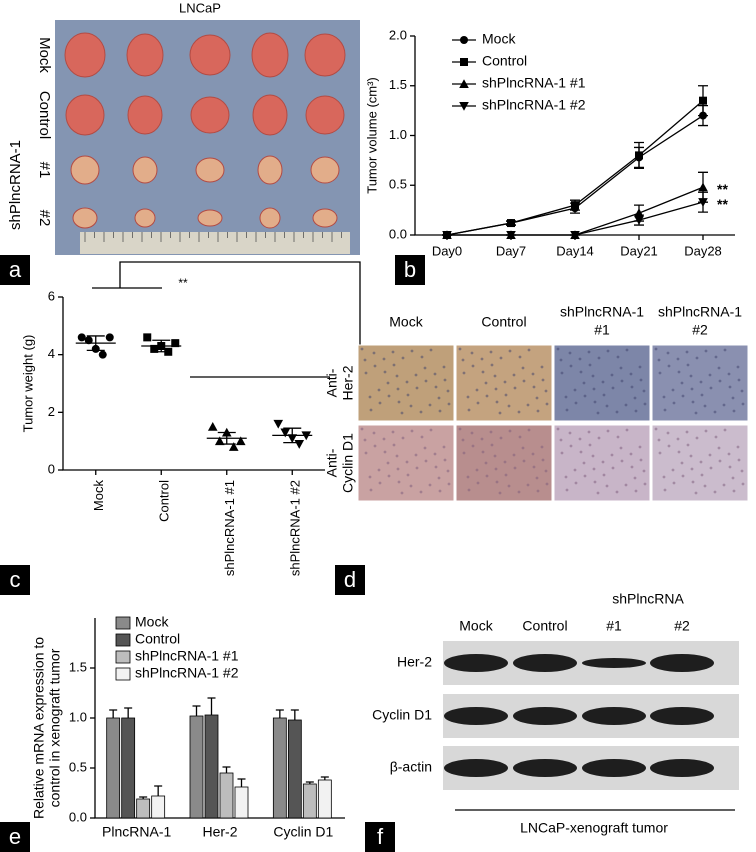 The height and width of the screenshot is (852, 756). Describe the element at coordinates (215, 243) in the screenshot. I see `ruler` at that location.